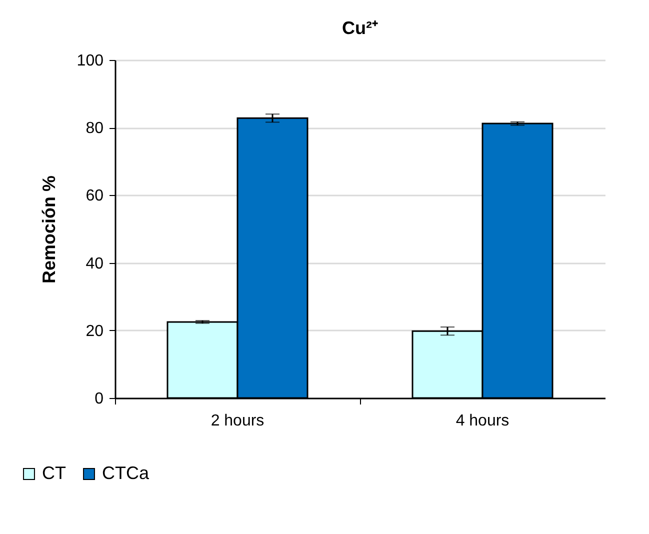  Describe the element at coordinates (48, 229) in the screenshot. I see `y-axis-title: Remoción %` at that location.